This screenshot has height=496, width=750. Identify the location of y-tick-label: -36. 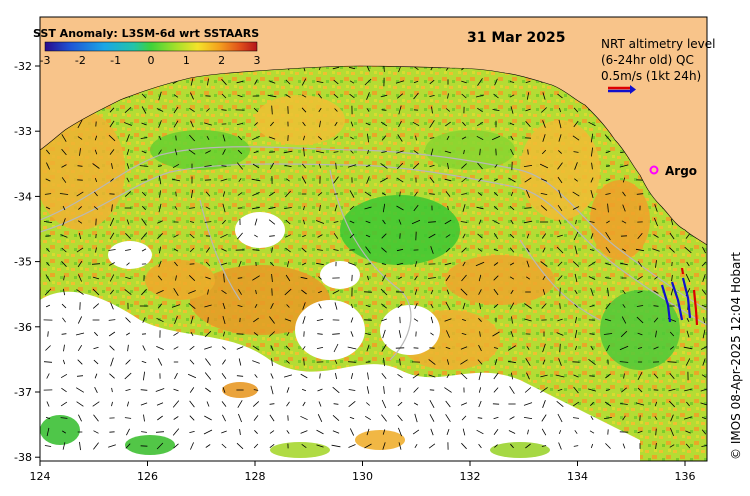
(23, 327).